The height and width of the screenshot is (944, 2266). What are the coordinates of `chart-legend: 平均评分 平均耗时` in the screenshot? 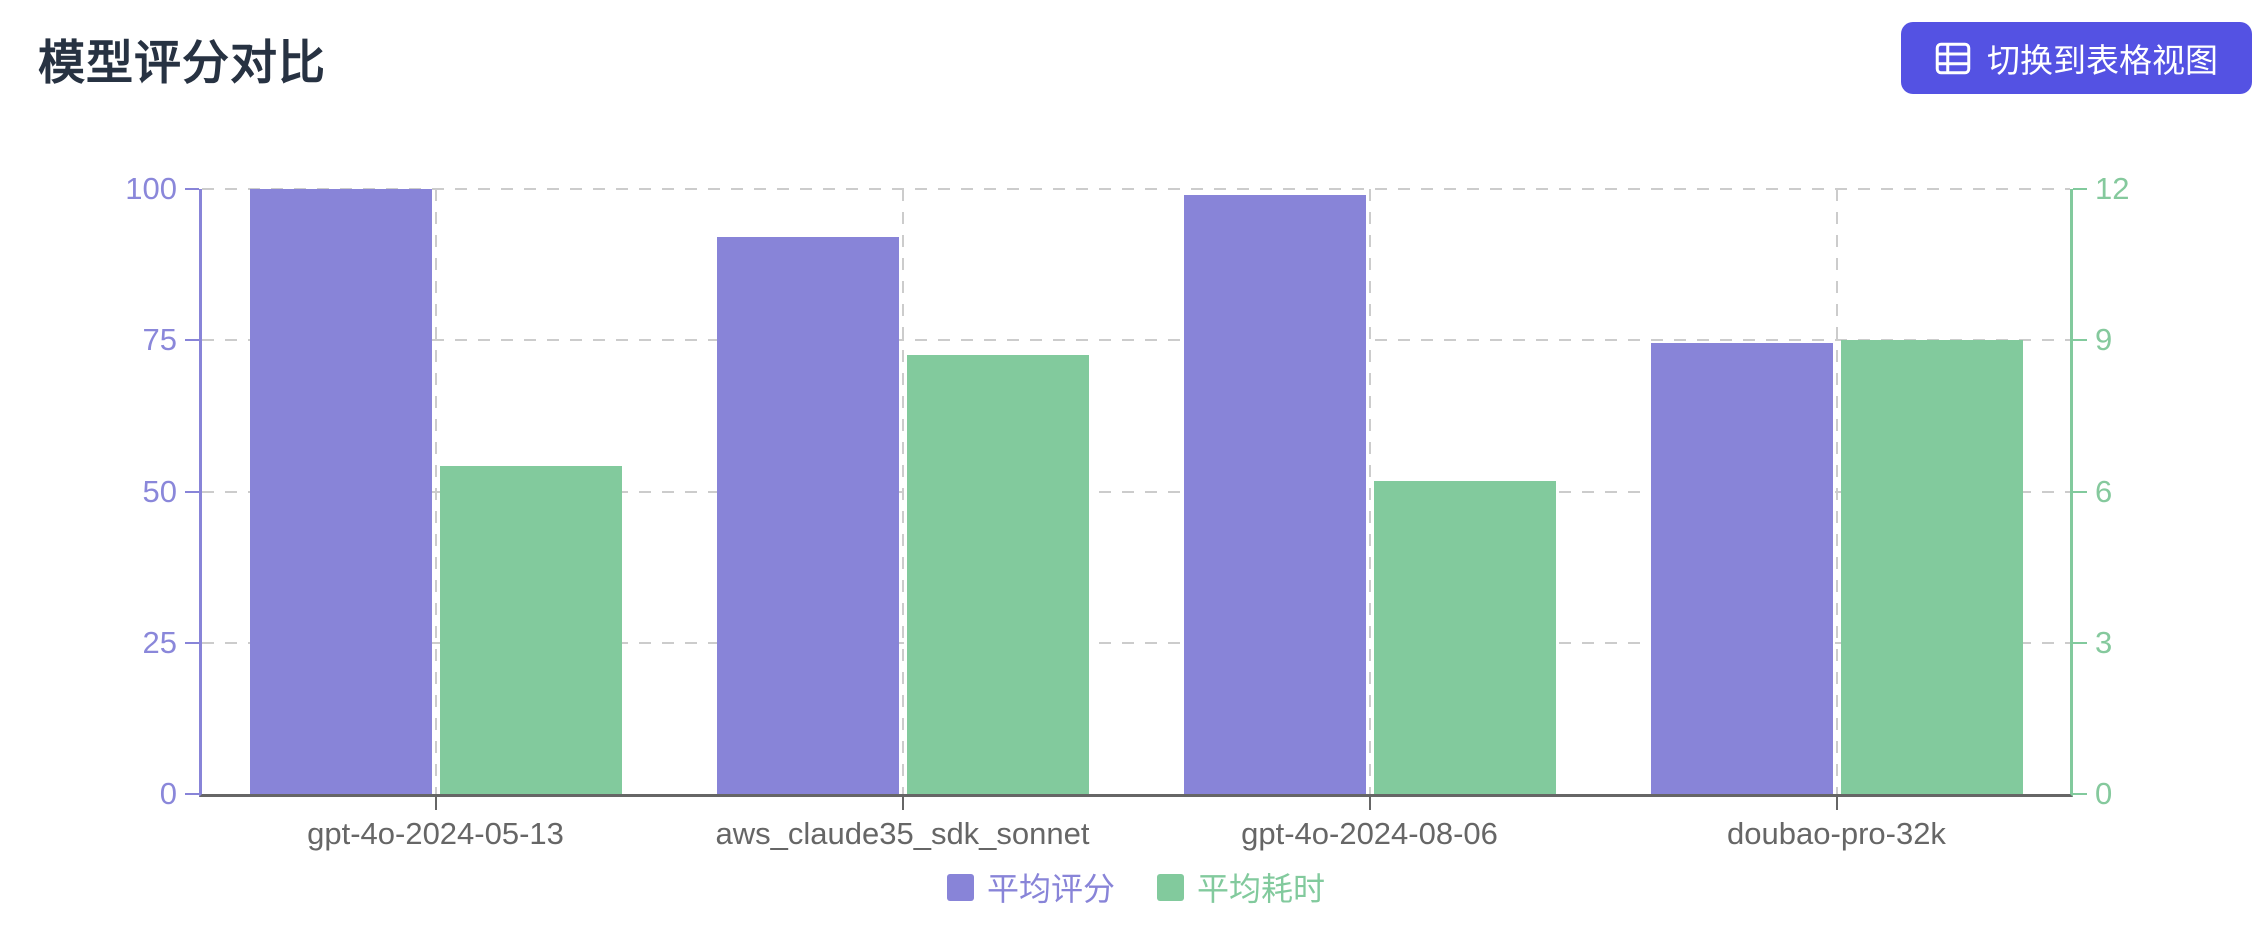 It's located at (1136, 887).